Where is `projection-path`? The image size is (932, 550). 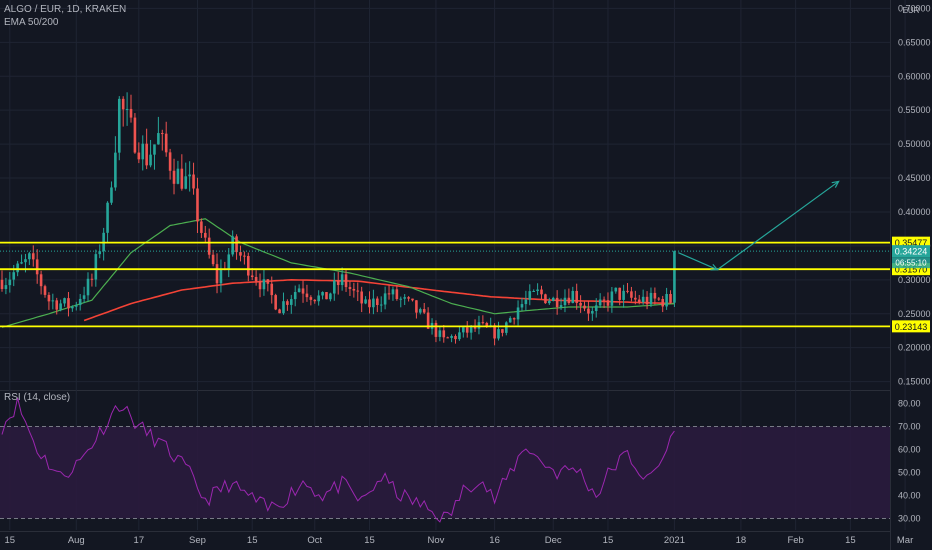 projection-path is located at coordinates (758, 225).